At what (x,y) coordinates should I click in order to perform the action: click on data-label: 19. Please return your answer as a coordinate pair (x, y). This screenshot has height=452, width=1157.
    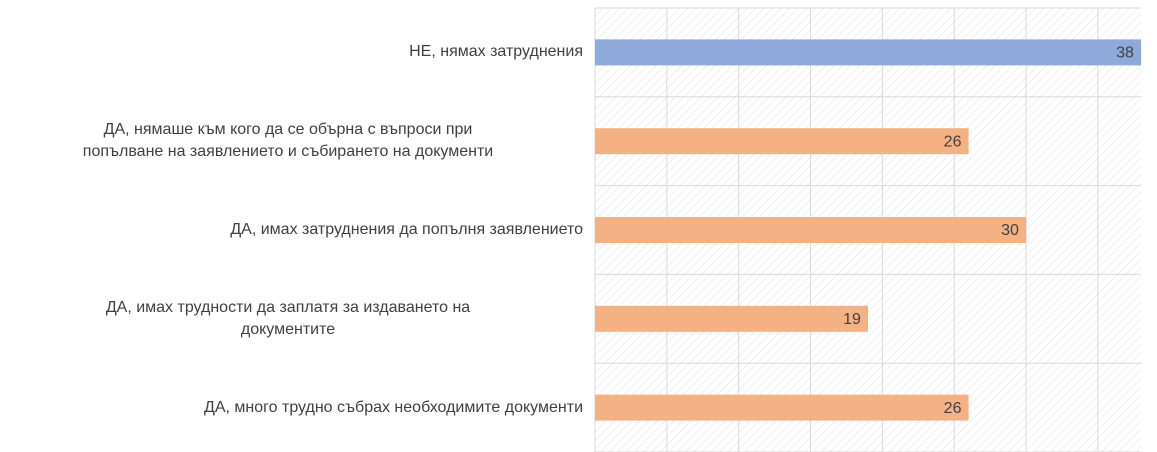
    Looking at the image, I should click on (852, 319).